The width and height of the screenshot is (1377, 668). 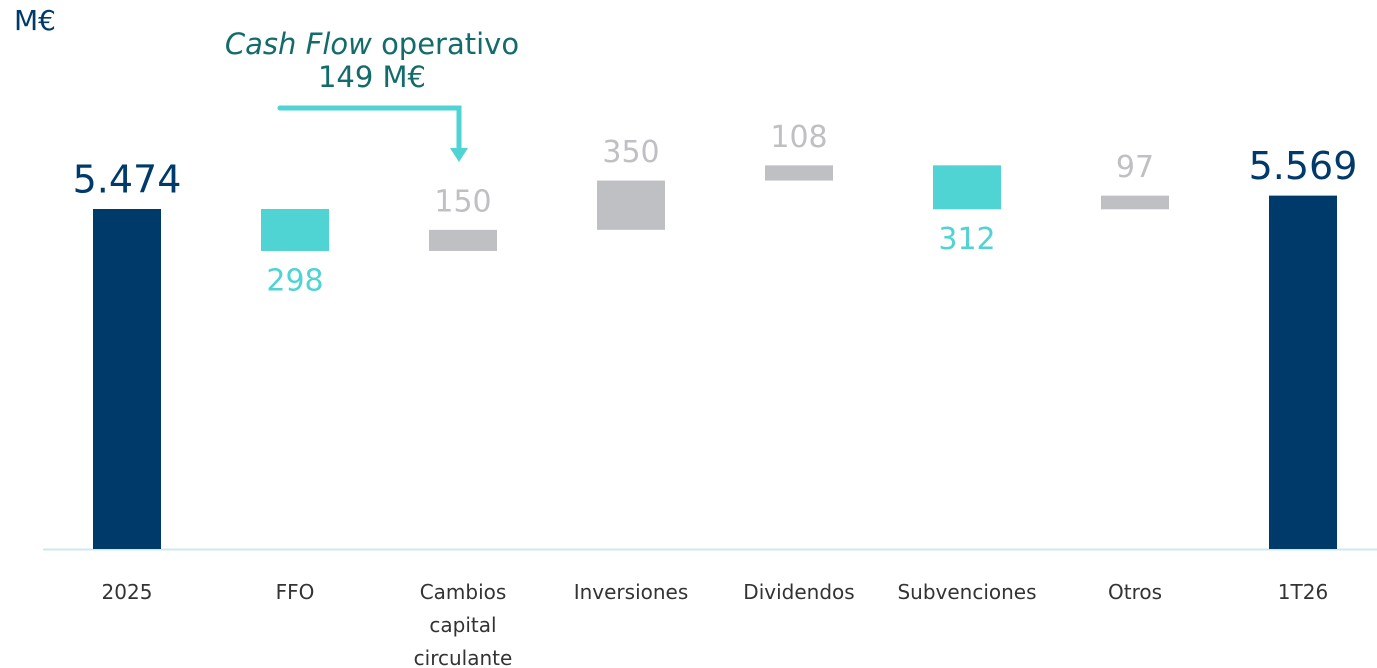 I want to click on annotation-title: Cash Flow operativo, so click(x=372, y=44).